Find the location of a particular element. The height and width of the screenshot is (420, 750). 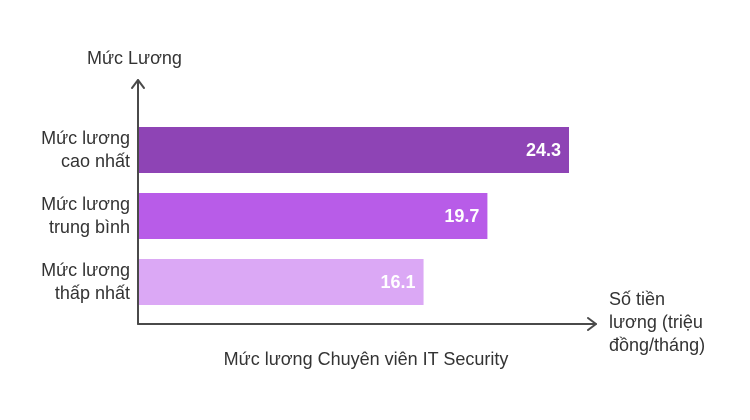

bar-value-label-2: 19.7 is located at coordinates (461, 216).